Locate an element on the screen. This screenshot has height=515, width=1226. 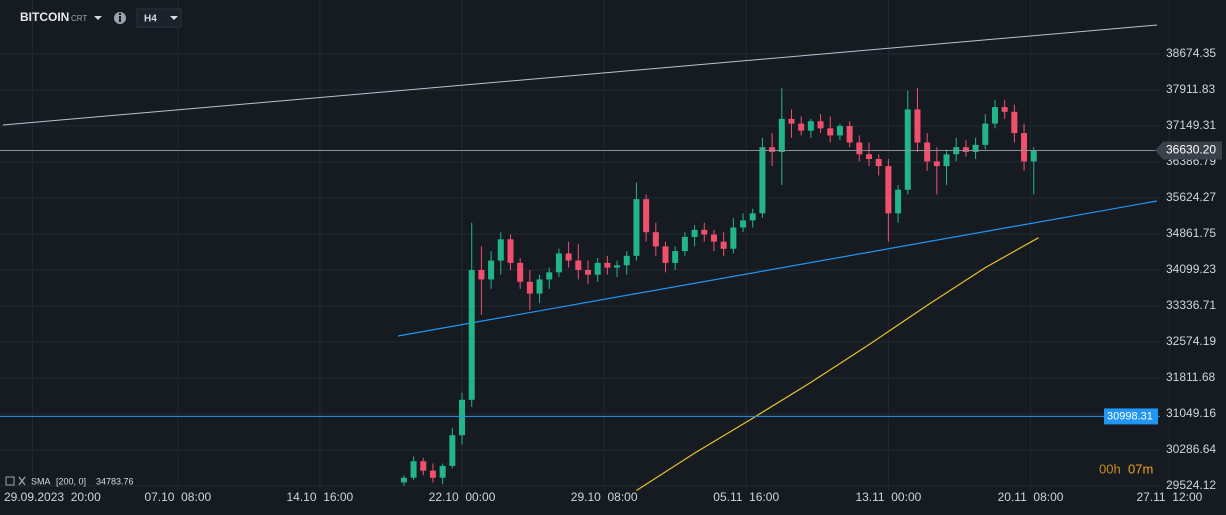
symbol-dropdown is located at coordinates (98, 18).